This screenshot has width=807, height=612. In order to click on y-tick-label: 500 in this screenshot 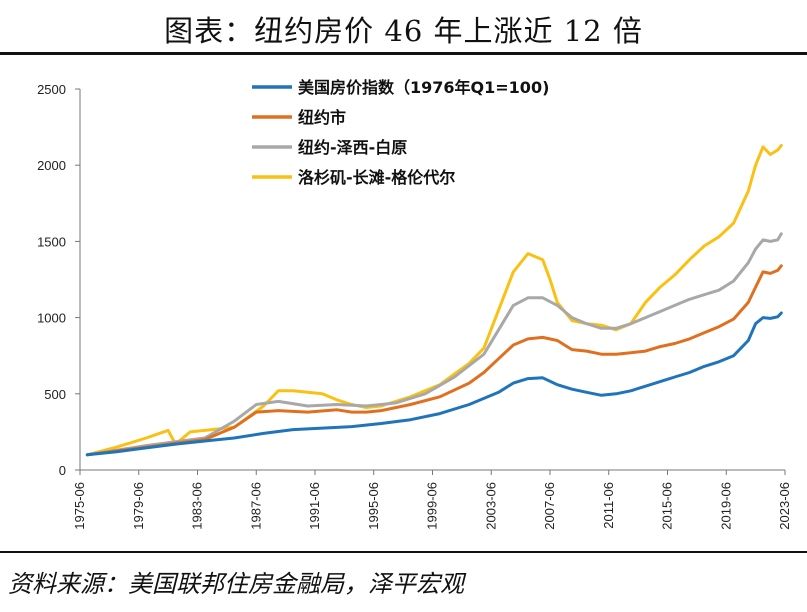, I will do `click(55, 394)`.